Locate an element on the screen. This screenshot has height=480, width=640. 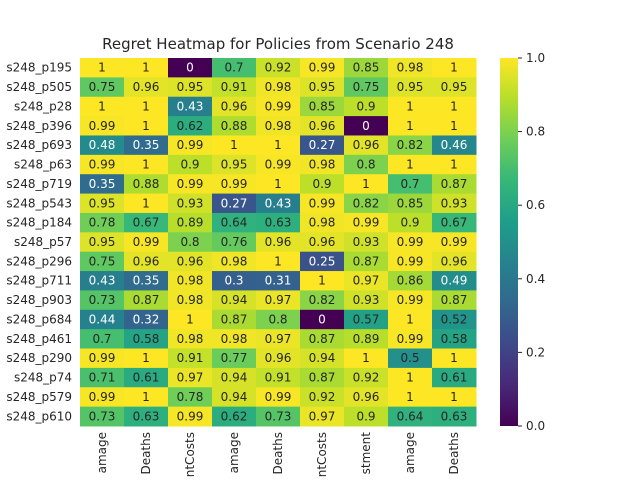
colorbar-tick-label: 0.6 is located at coordinates (535, 205).